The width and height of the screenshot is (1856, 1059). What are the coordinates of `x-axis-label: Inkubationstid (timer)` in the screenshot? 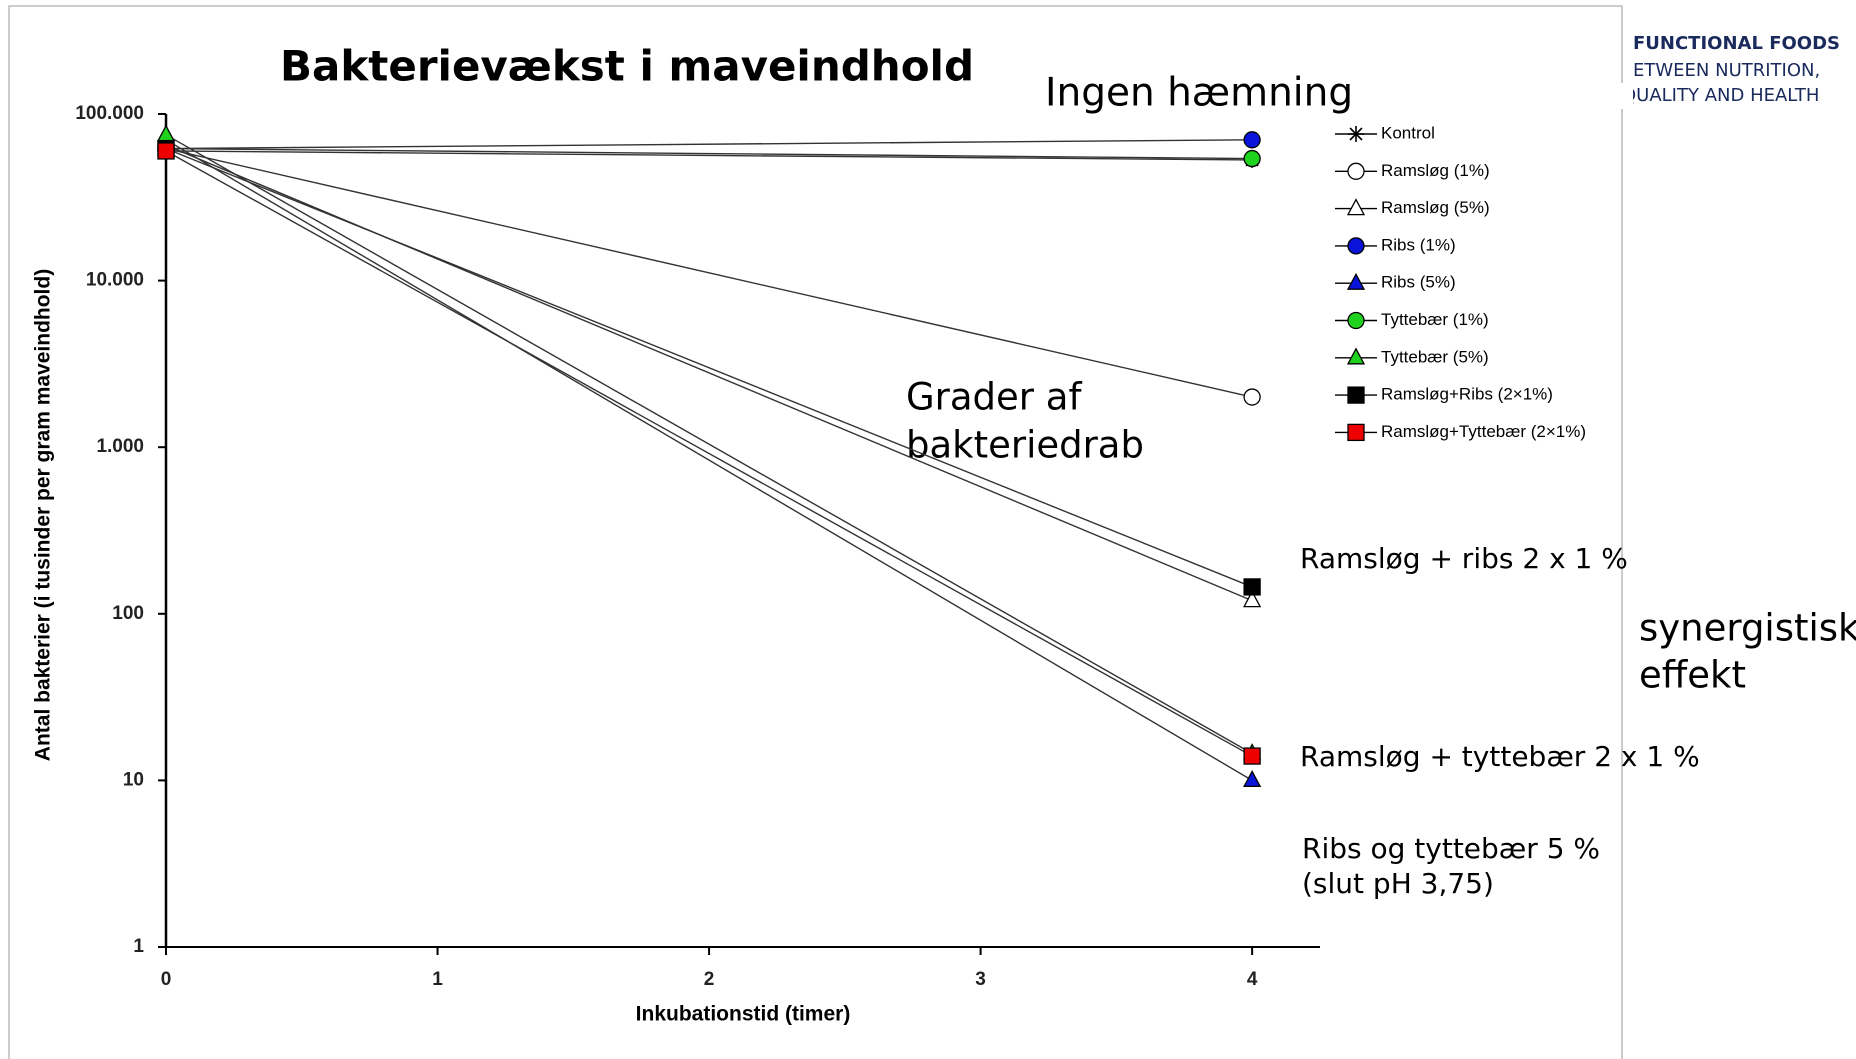 It's located at (743, 1014).